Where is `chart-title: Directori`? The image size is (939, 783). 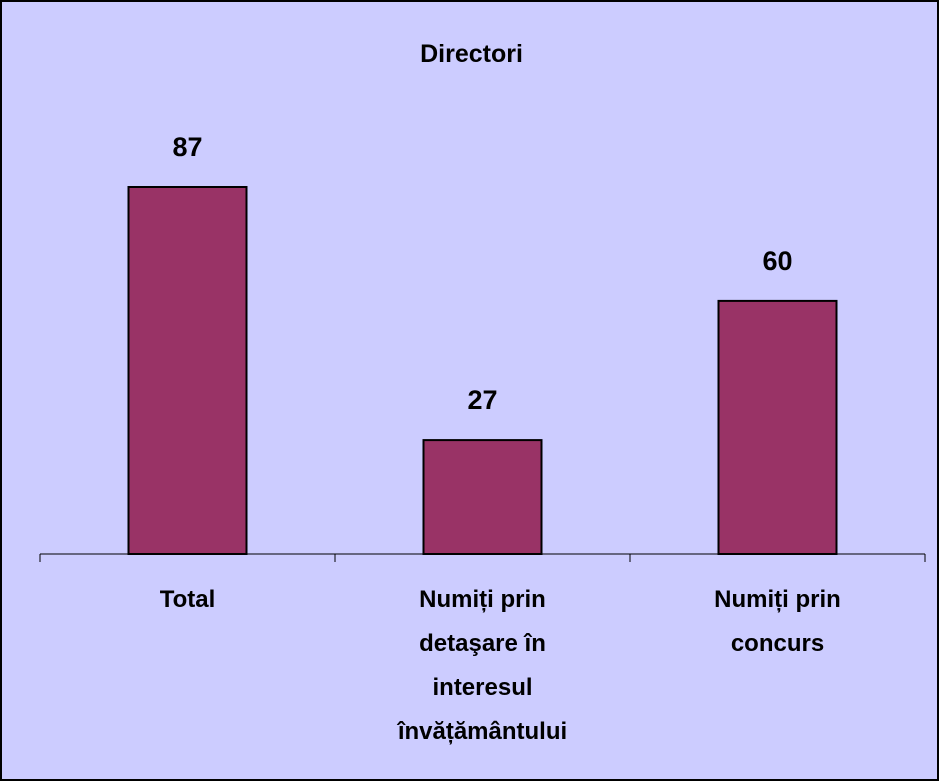 chart-title: Directori is located at coordinates (471, 54).